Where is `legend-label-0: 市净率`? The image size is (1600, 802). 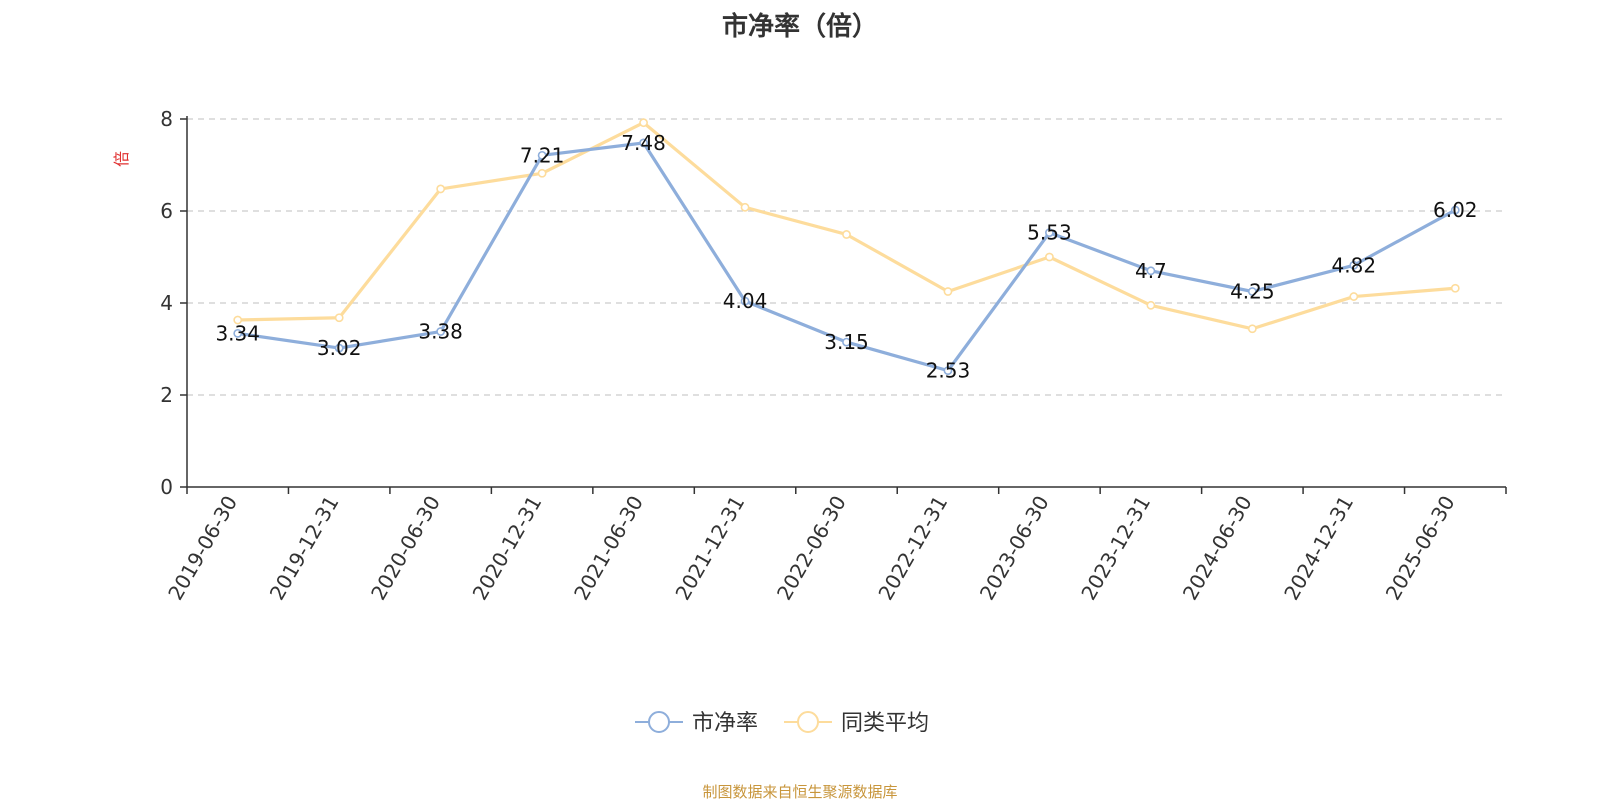 legend-label-0: 市净率 is located at coordinates (725, 723).